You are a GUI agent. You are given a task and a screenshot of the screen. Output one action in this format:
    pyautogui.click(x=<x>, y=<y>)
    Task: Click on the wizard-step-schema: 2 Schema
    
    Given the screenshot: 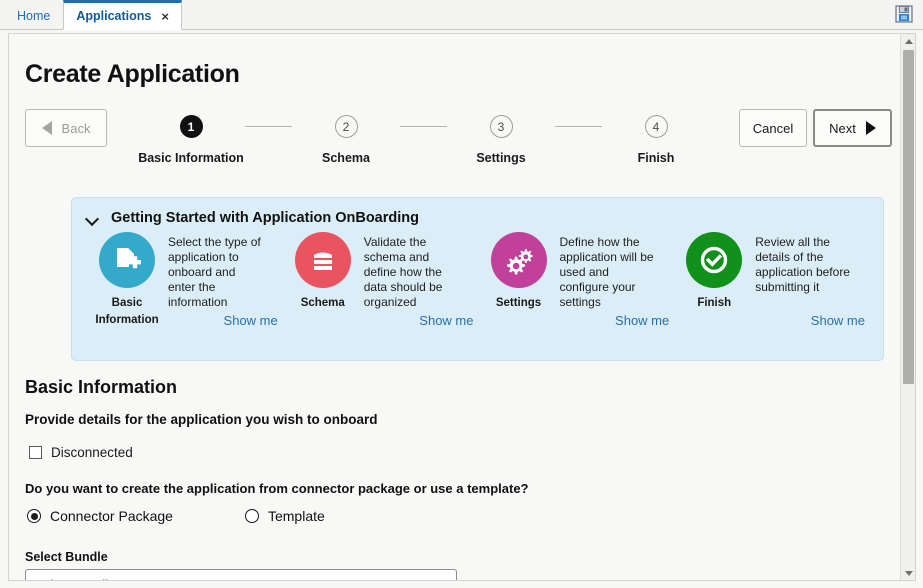 What is the action you would take?
    pyautogui.click(x=346, y=140)
    